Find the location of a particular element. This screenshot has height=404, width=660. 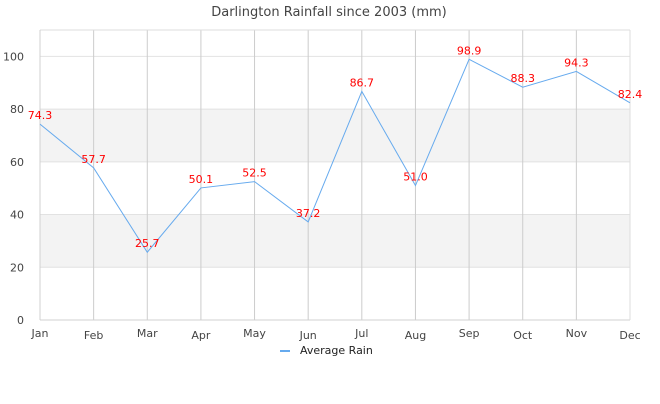

data-label: 94.3 is located at coordinates (576, 62).